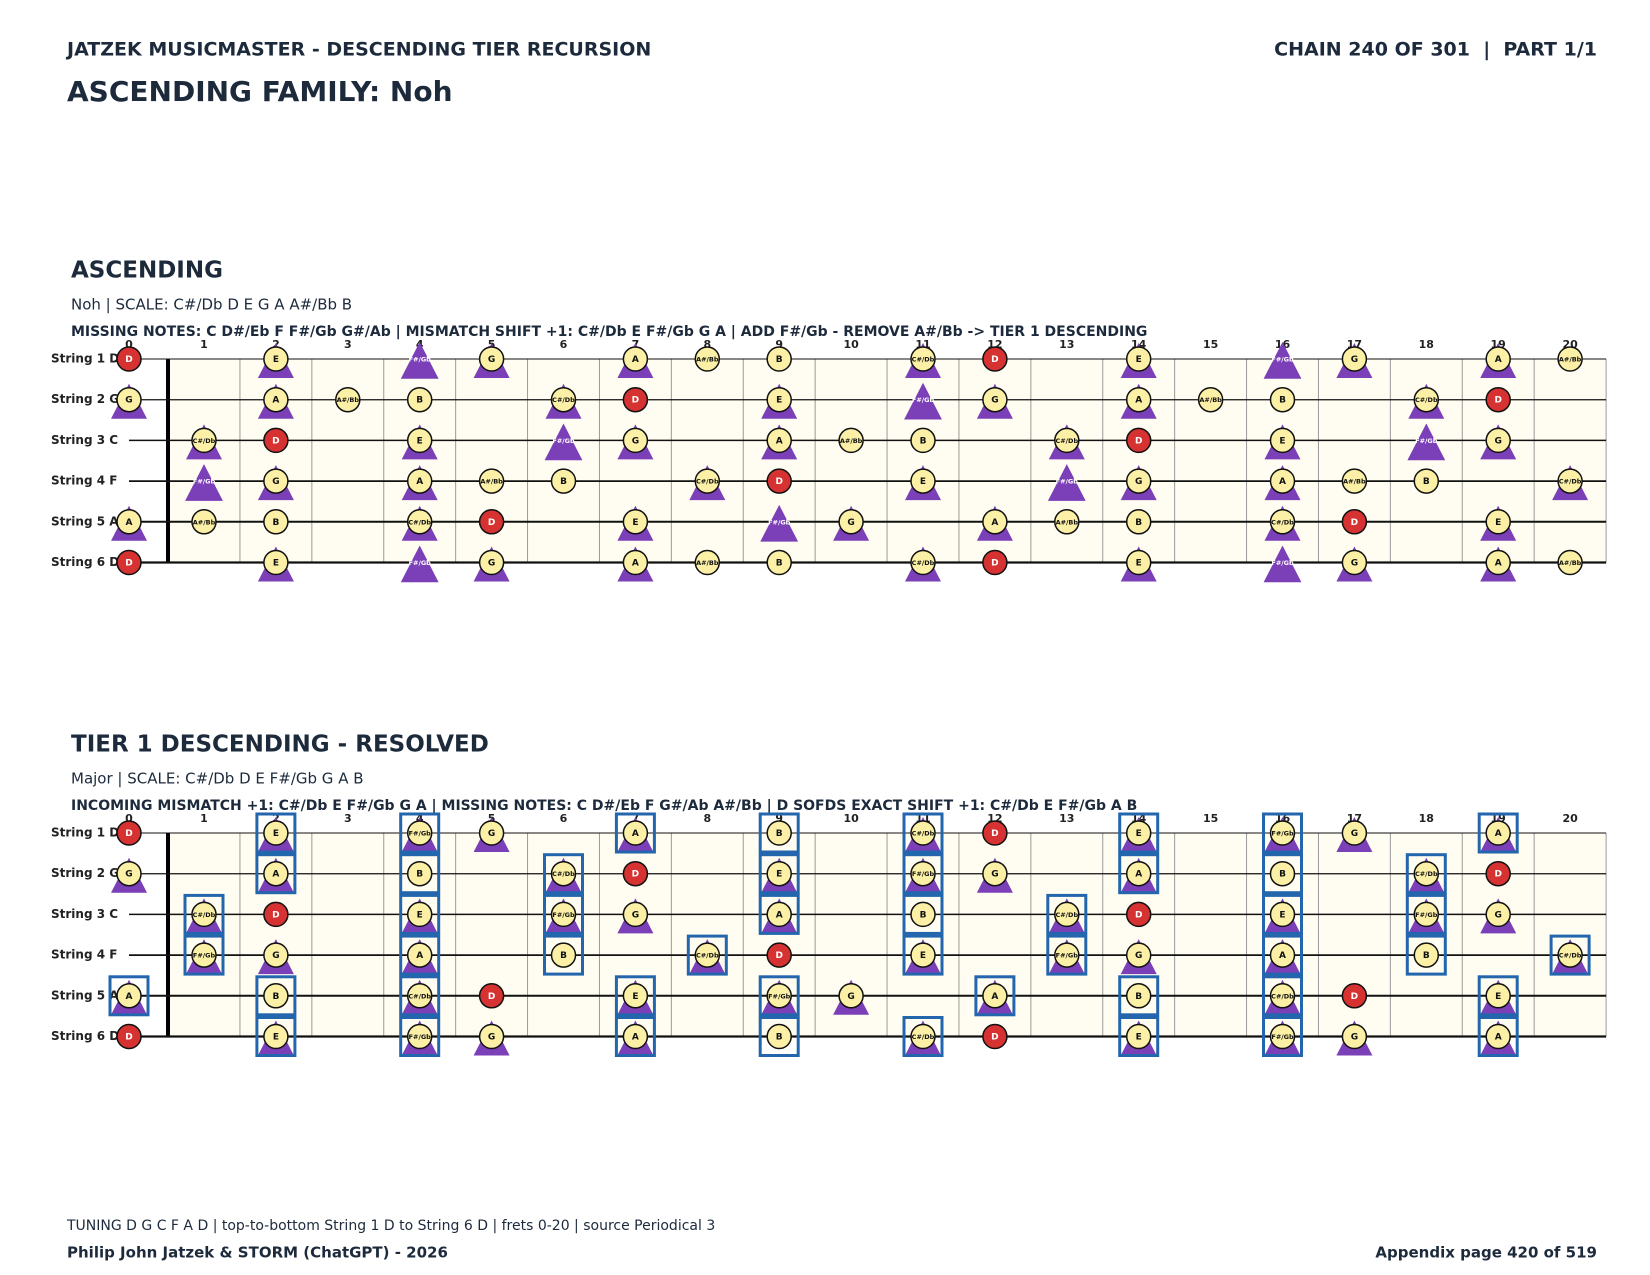 This screenshot has width=1650, height=1275. I want to click on string-label: String 4 F, so click(84, 481).